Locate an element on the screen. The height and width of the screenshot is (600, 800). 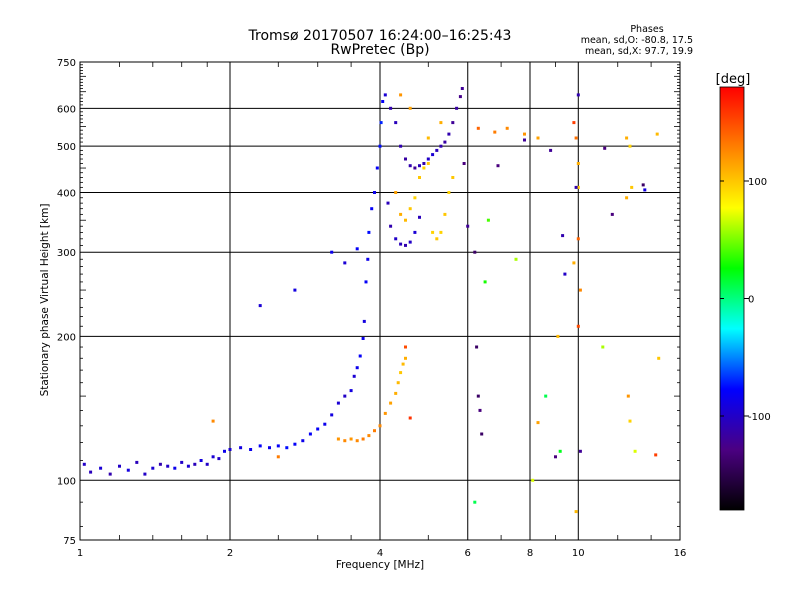
y-axis-label: Stationary phase Virtual Height [km] is located at coordinates (45, 300).